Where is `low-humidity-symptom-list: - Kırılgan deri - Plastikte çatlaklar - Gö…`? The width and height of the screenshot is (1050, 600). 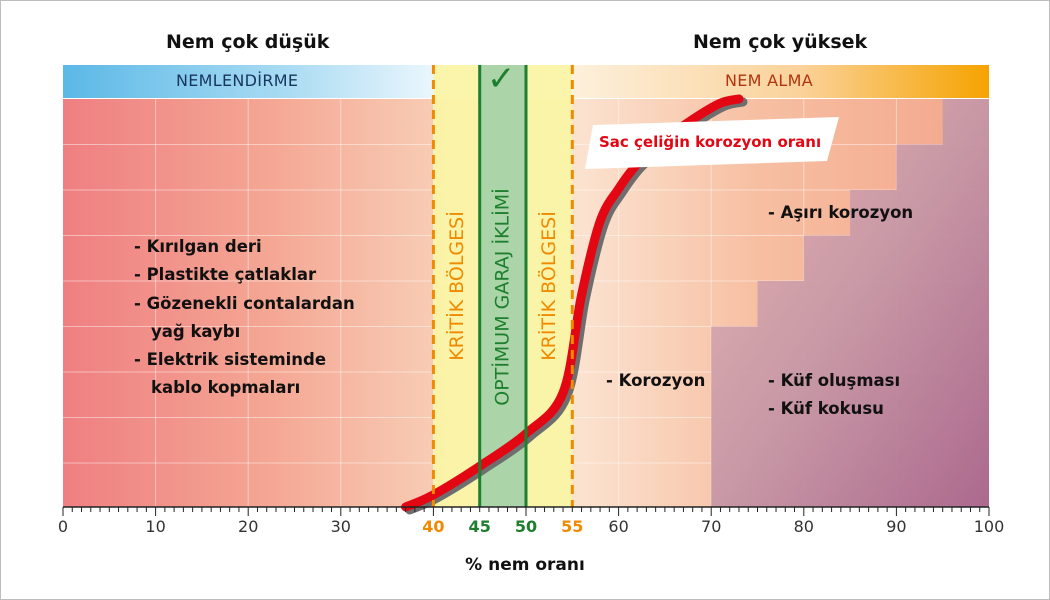
low-humidity-symptom-list: - Kırılgan deri - Plastikte çatlaklar - Gö… is located at coordinates (244, 318).